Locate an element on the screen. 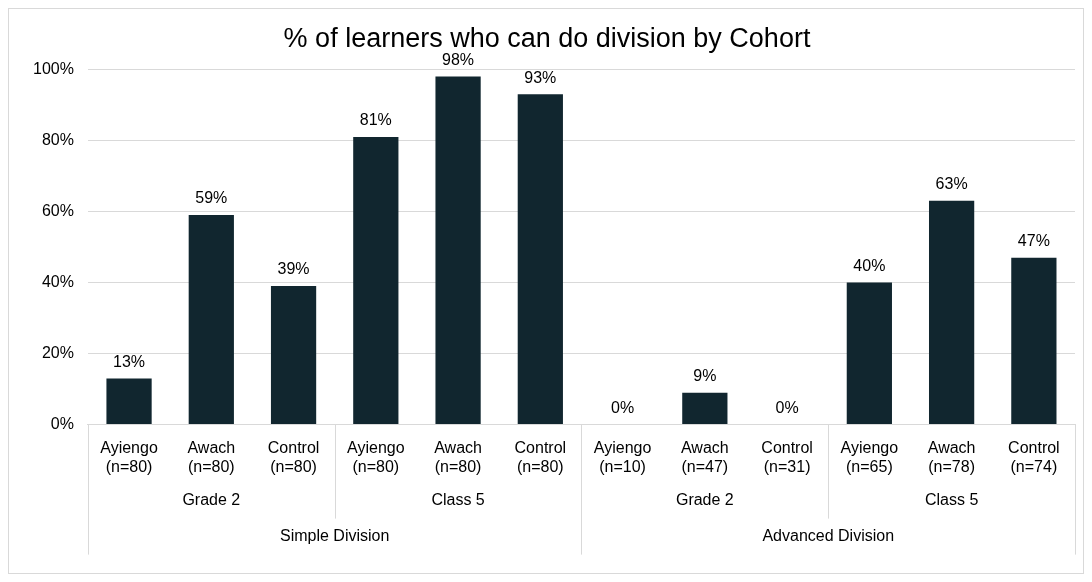 Image resolution: width=1092 pixels, height=582 pixels. y-tick-label: 0% is located at coordinates (62, 424).